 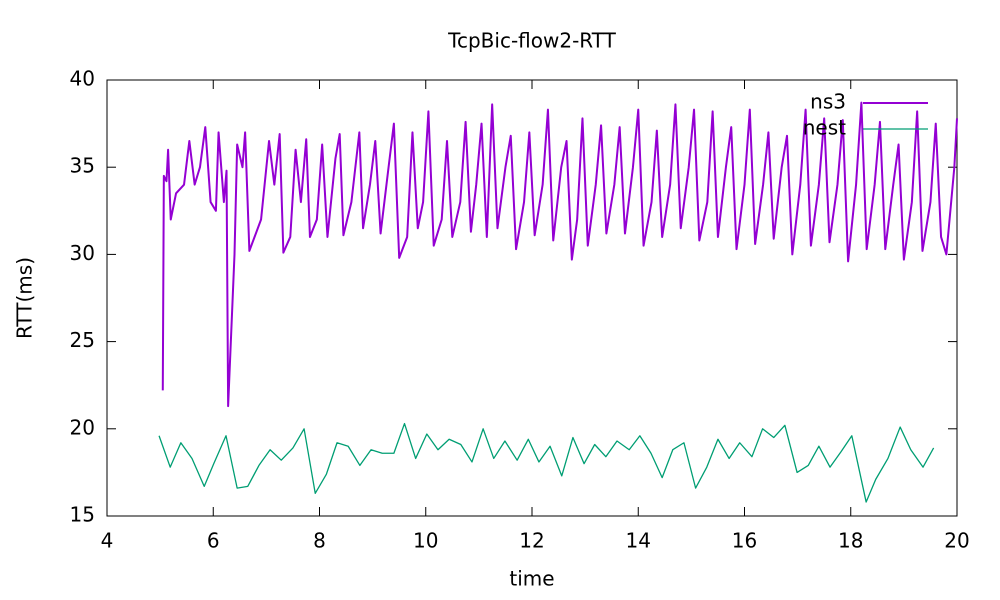 I want to click on legend-label: nest, so click(x=824, y=128).